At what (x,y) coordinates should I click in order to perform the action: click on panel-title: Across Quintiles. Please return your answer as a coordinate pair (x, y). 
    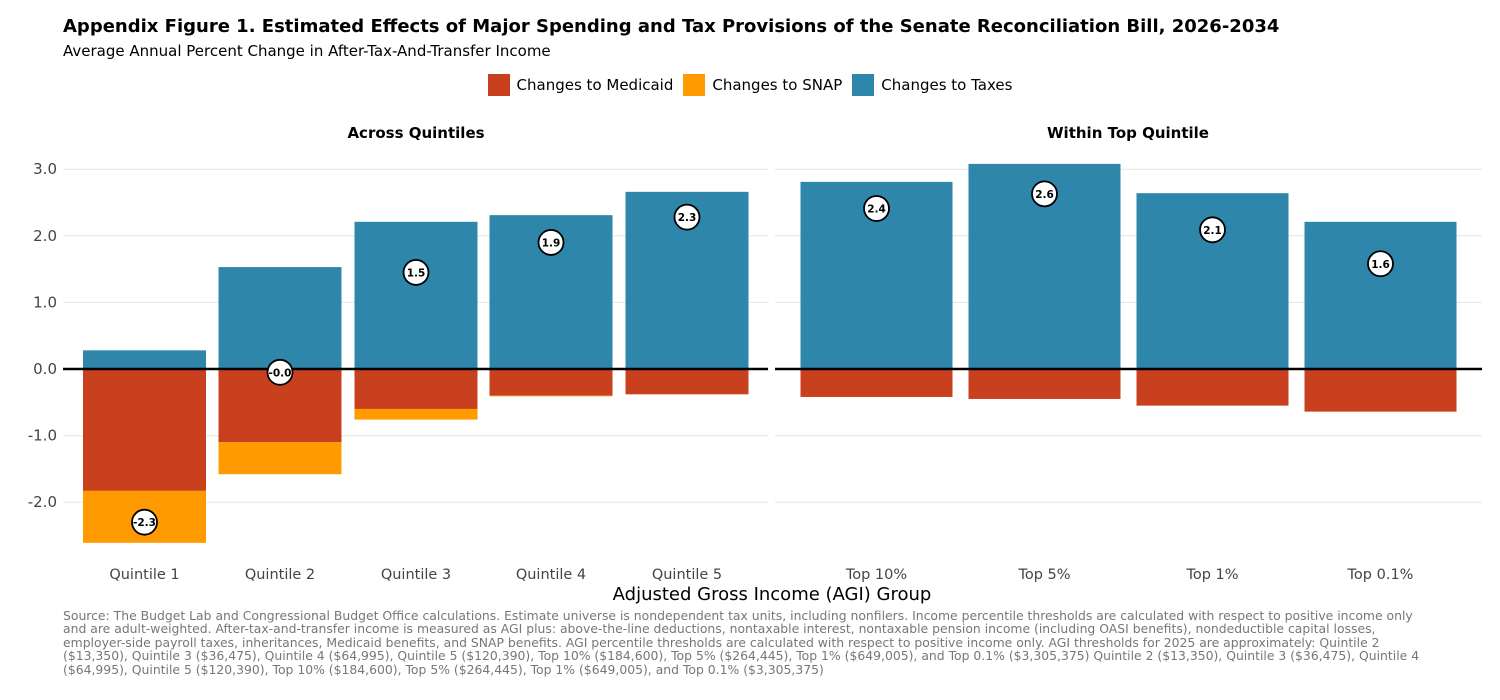
    Looking at the image, I should click on (415, 133).